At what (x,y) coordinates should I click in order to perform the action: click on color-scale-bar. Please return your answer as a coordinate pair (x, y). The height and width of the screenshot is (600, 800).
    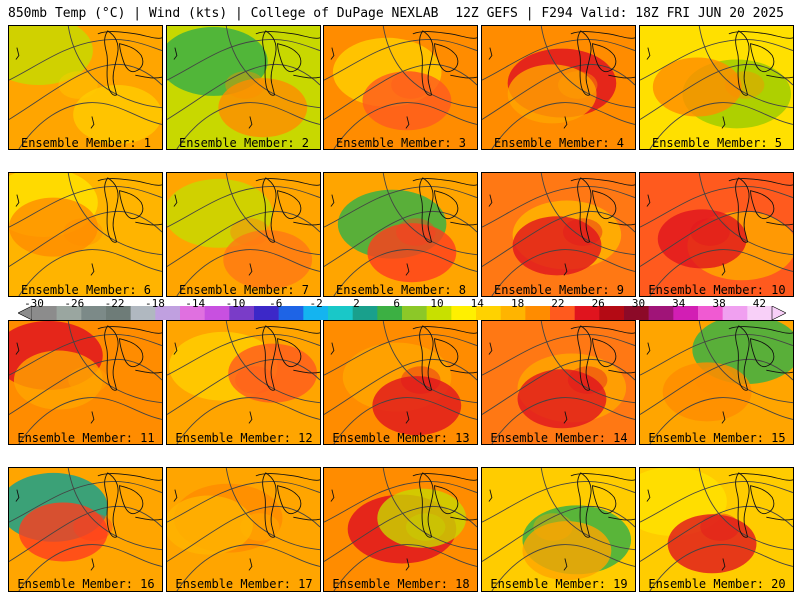
    Looking at the image, I should click on (402, 313).